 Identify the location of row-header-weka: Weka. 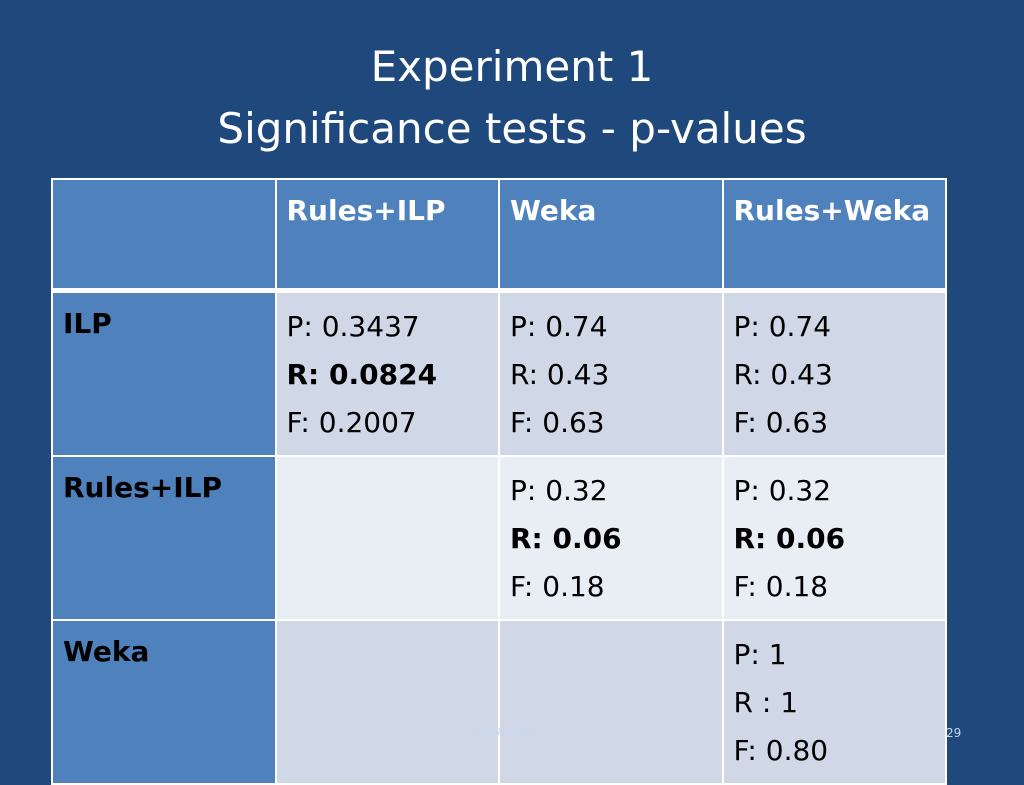
(164, 702).